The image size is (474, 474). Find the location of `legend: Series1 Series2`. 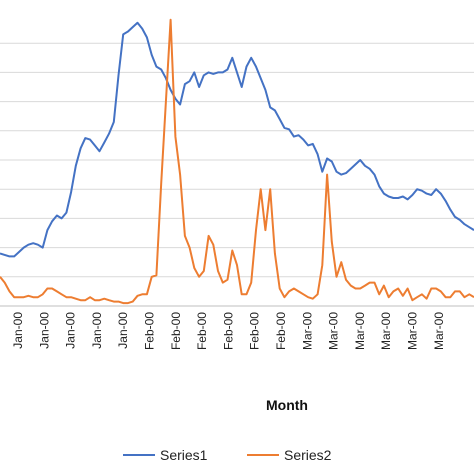

legend: Series1 Series2 is located at coordinates (227, 455).